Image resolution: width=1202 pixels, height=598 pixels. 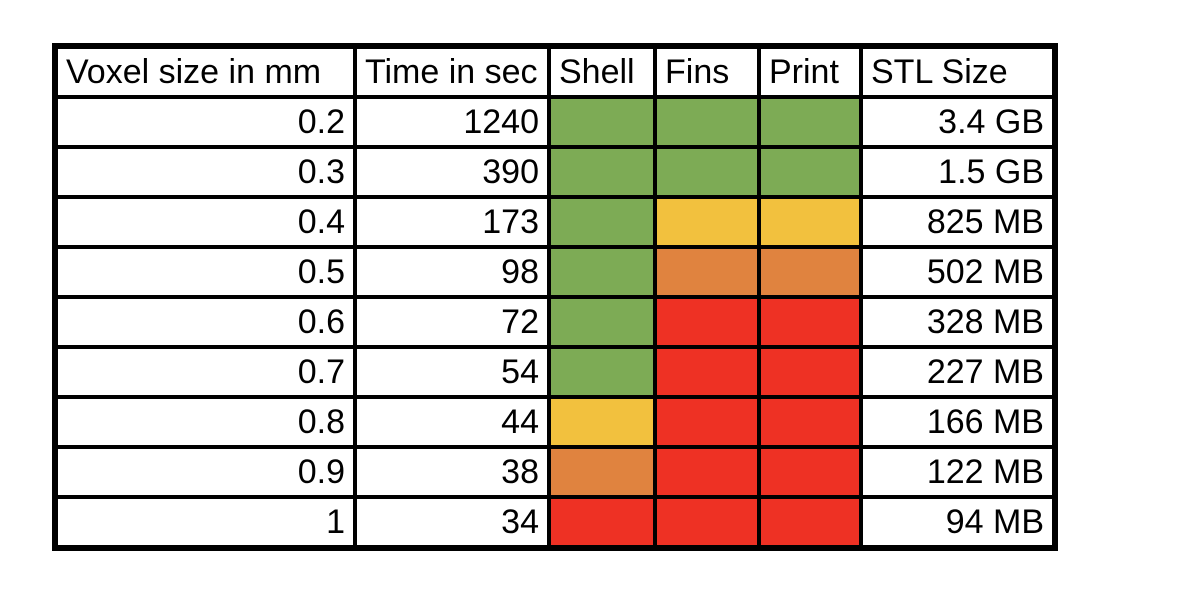 What do you see at coordinates (602, 71) in the screenshot?
I see `column-header-shell: Shell` at bounding box center [602, 71].